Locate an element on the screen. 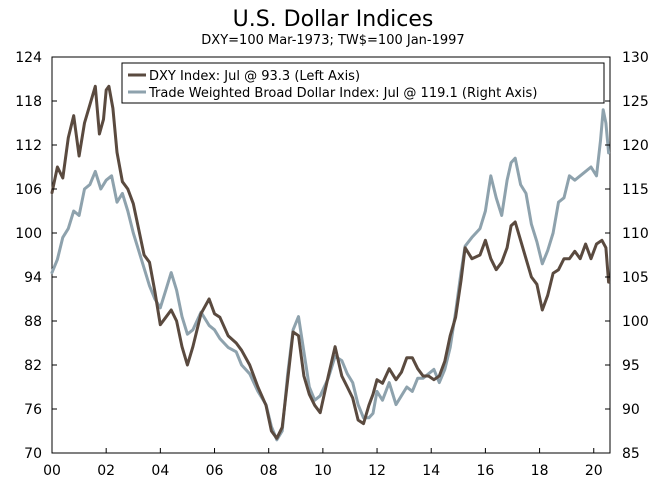 The height and width of the screenshot is (490, 667). right-axis-tick-label: 90 is located at coordinates (631, 410).